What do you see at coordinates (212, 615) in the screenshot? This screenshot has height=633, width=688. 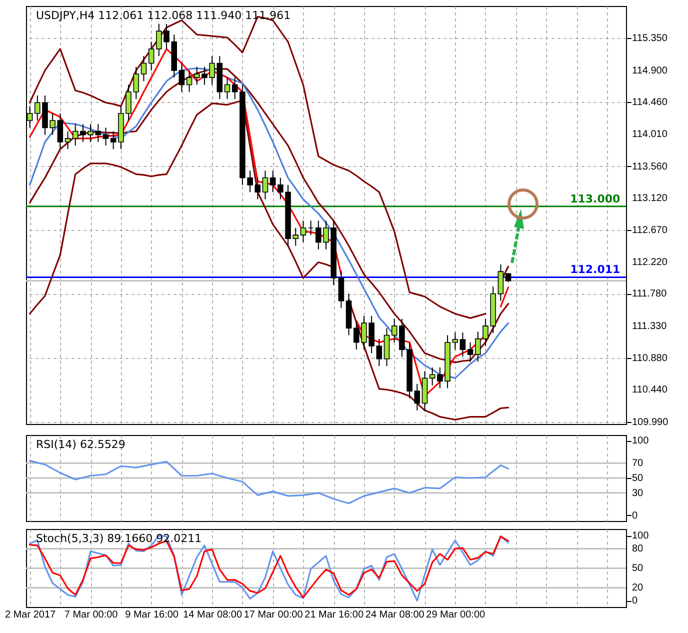 I see `x-tick-label: 14 Mar 08:00` at bounding box center [212, 615].